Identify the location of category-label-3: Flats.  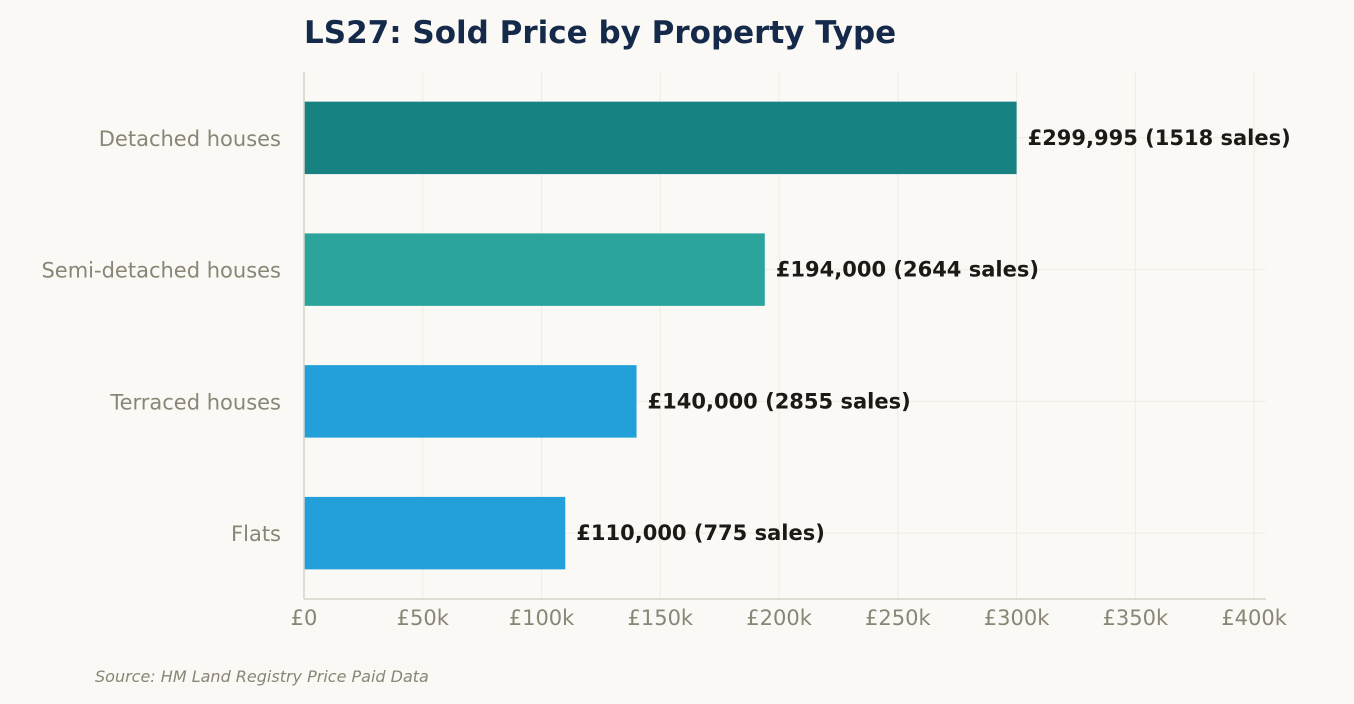
(256, 534).